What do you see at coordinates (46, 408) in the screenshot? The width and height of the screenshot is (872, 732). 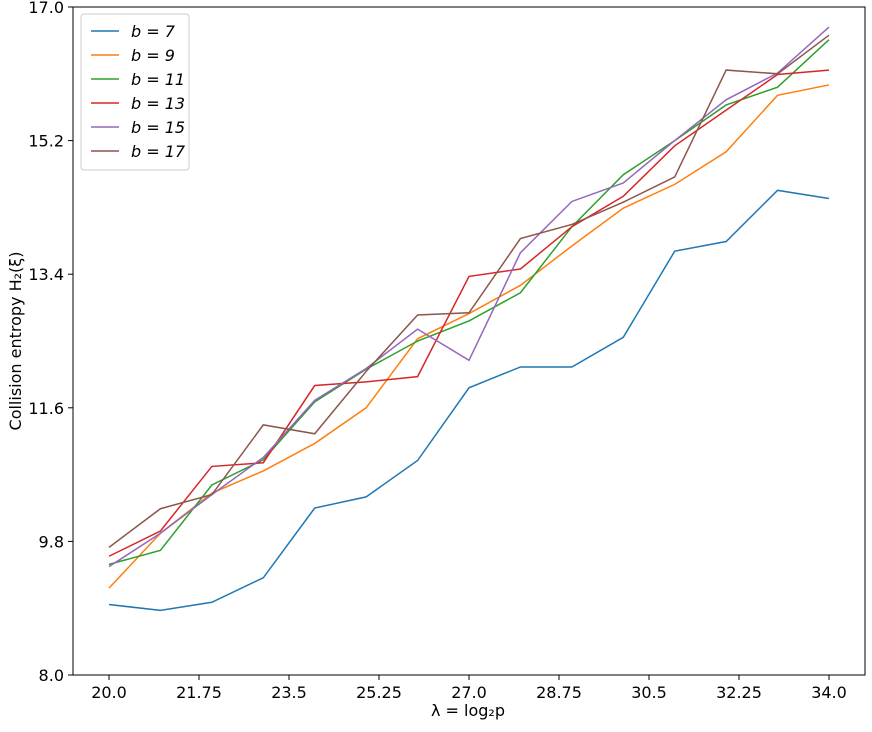 I see `y-tick-label: 11.6` at bounding box center [46, 408].